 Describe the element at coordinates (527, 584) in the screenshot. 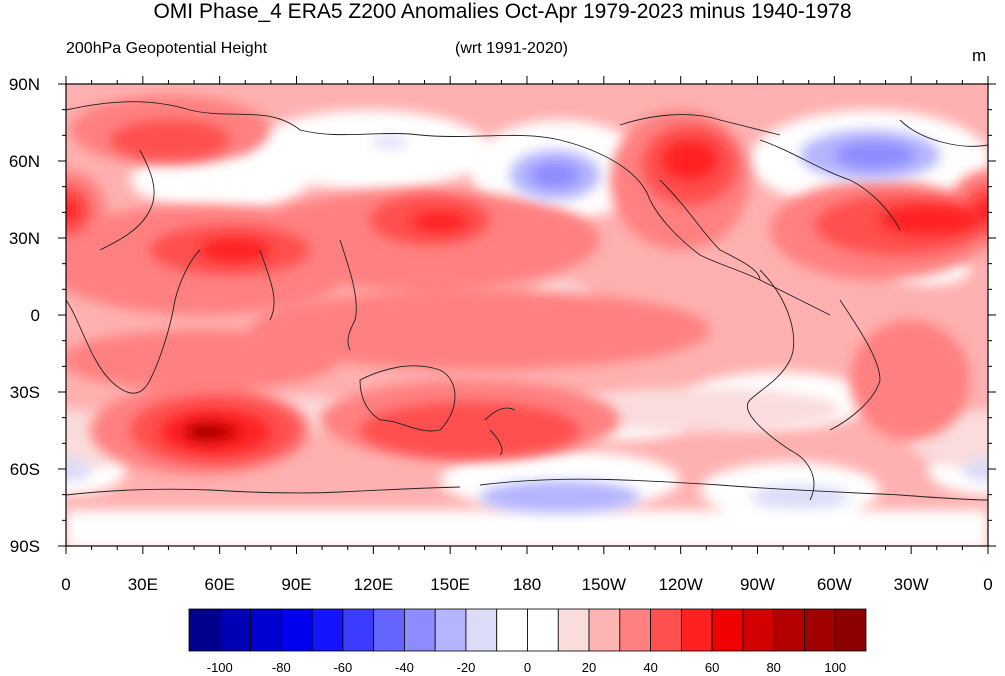

I see `lon-label: 180` at that location.